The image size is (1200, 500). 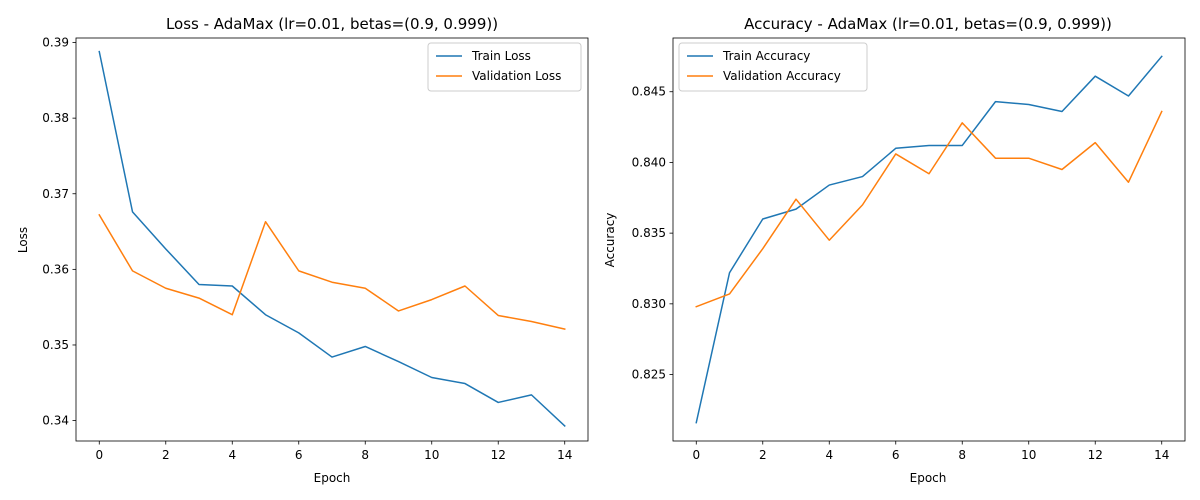 I want to click on accuracy-x-tick-label: 10, so click(x=1028, y=455).